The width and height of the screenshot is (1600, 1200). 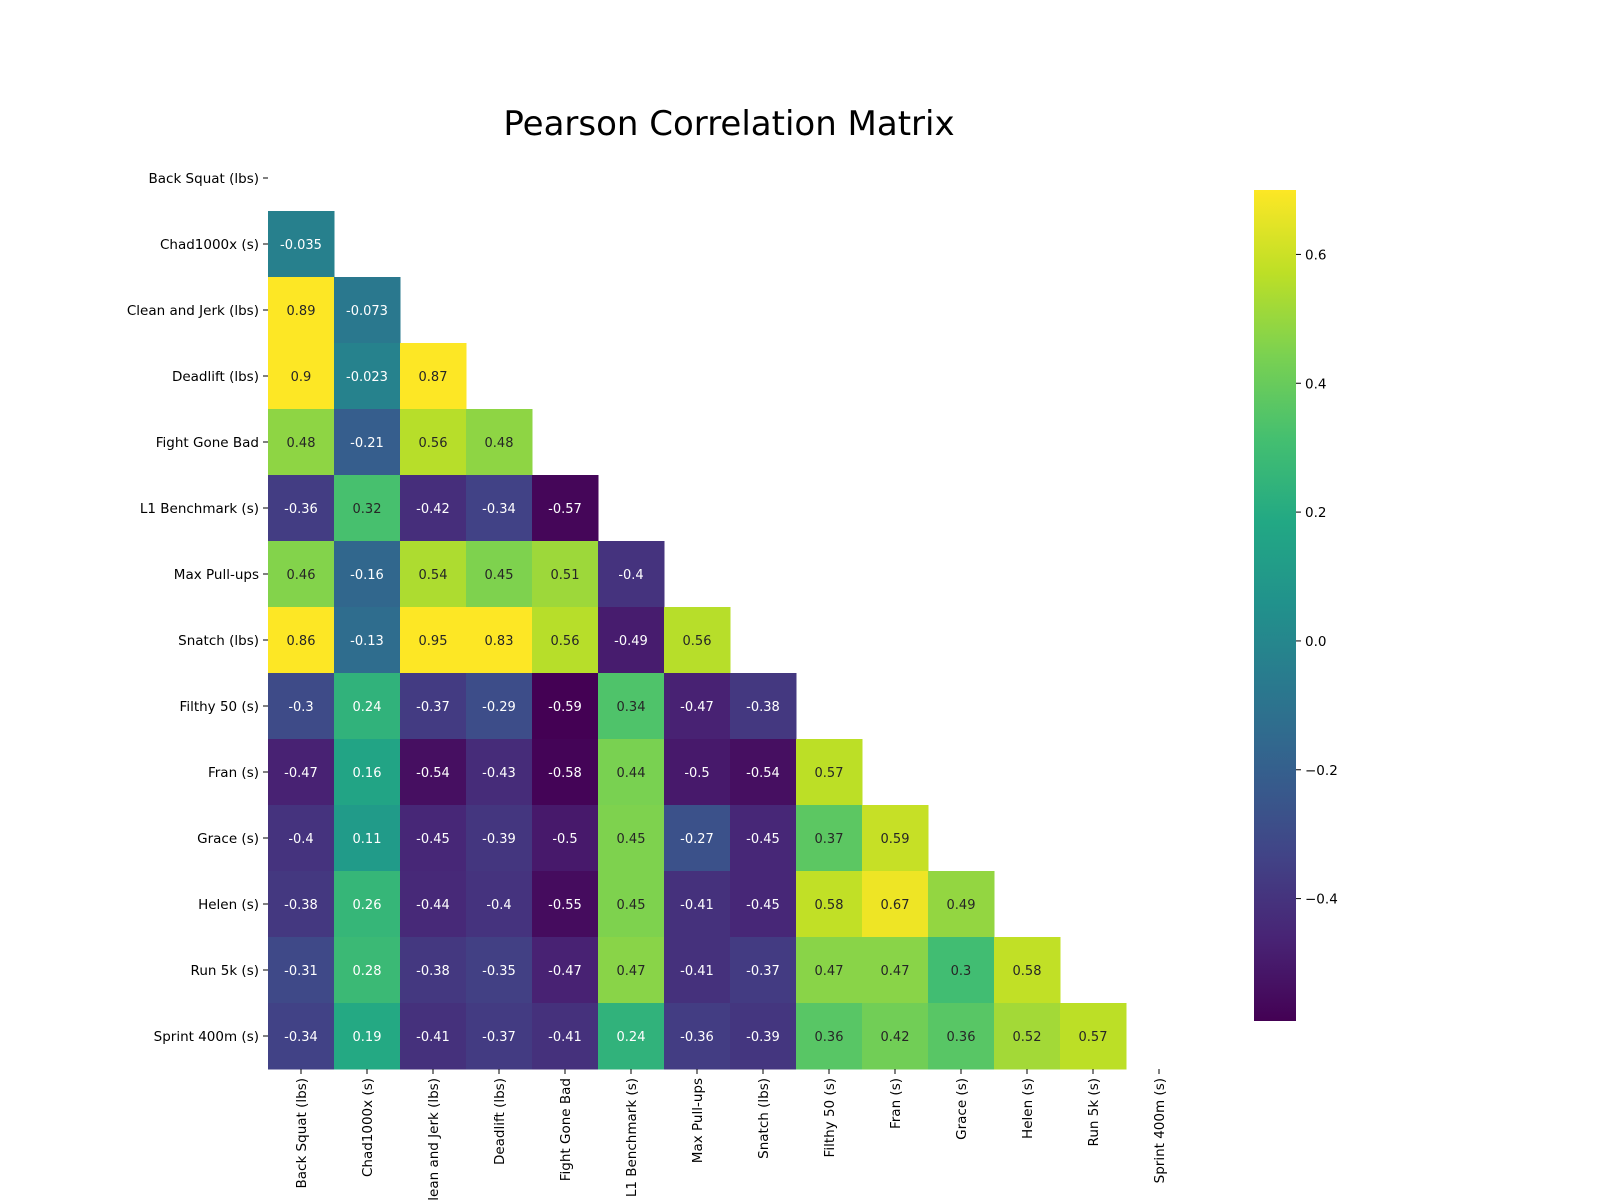 I want to click on cell-value-label: -0.43, so click(x=499, y=773).